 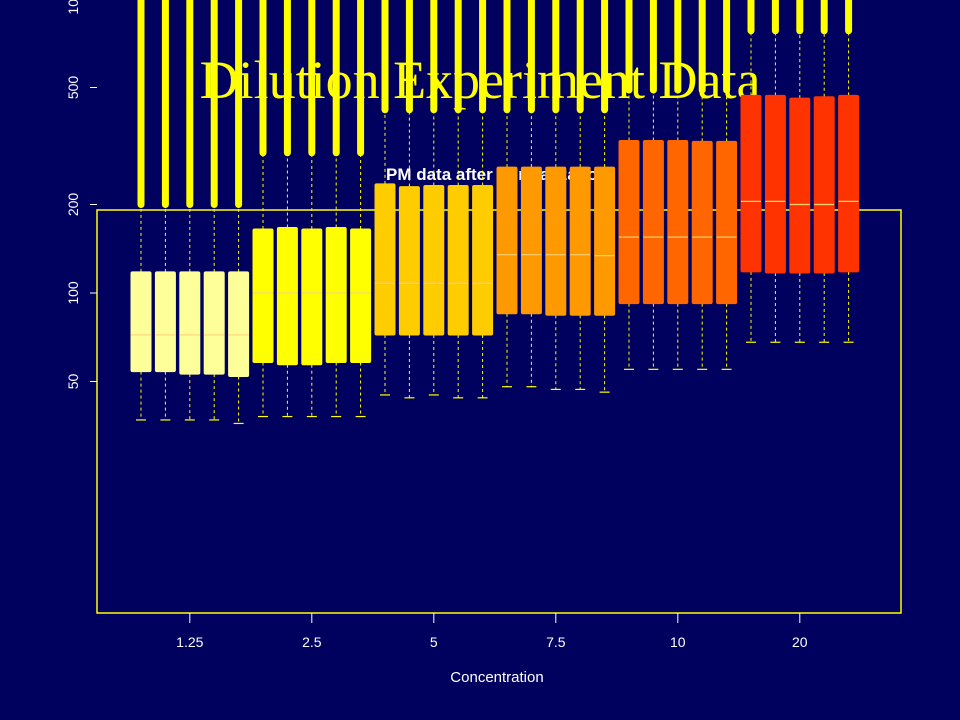 I want to click on y-tick-label: 200, so click(x=73, y=205).